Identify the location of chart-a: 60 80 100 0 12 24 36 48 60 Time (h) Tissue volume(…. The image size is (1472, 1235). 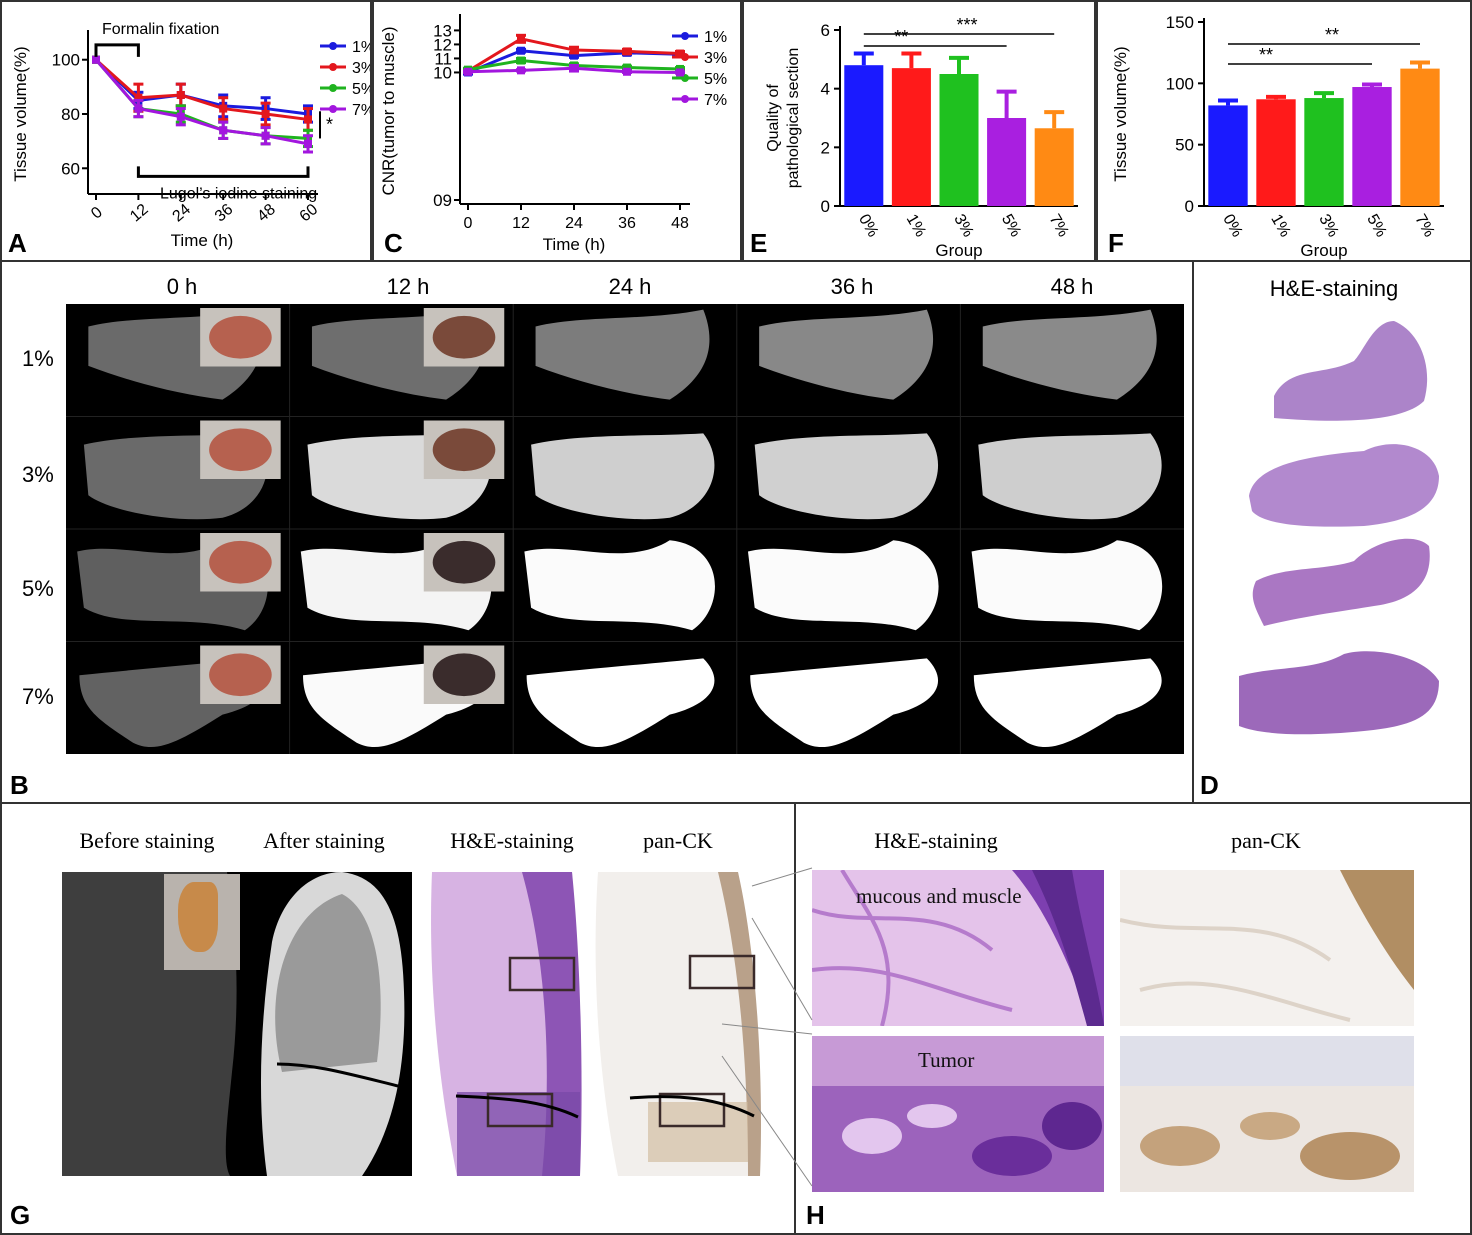
(190, 135).